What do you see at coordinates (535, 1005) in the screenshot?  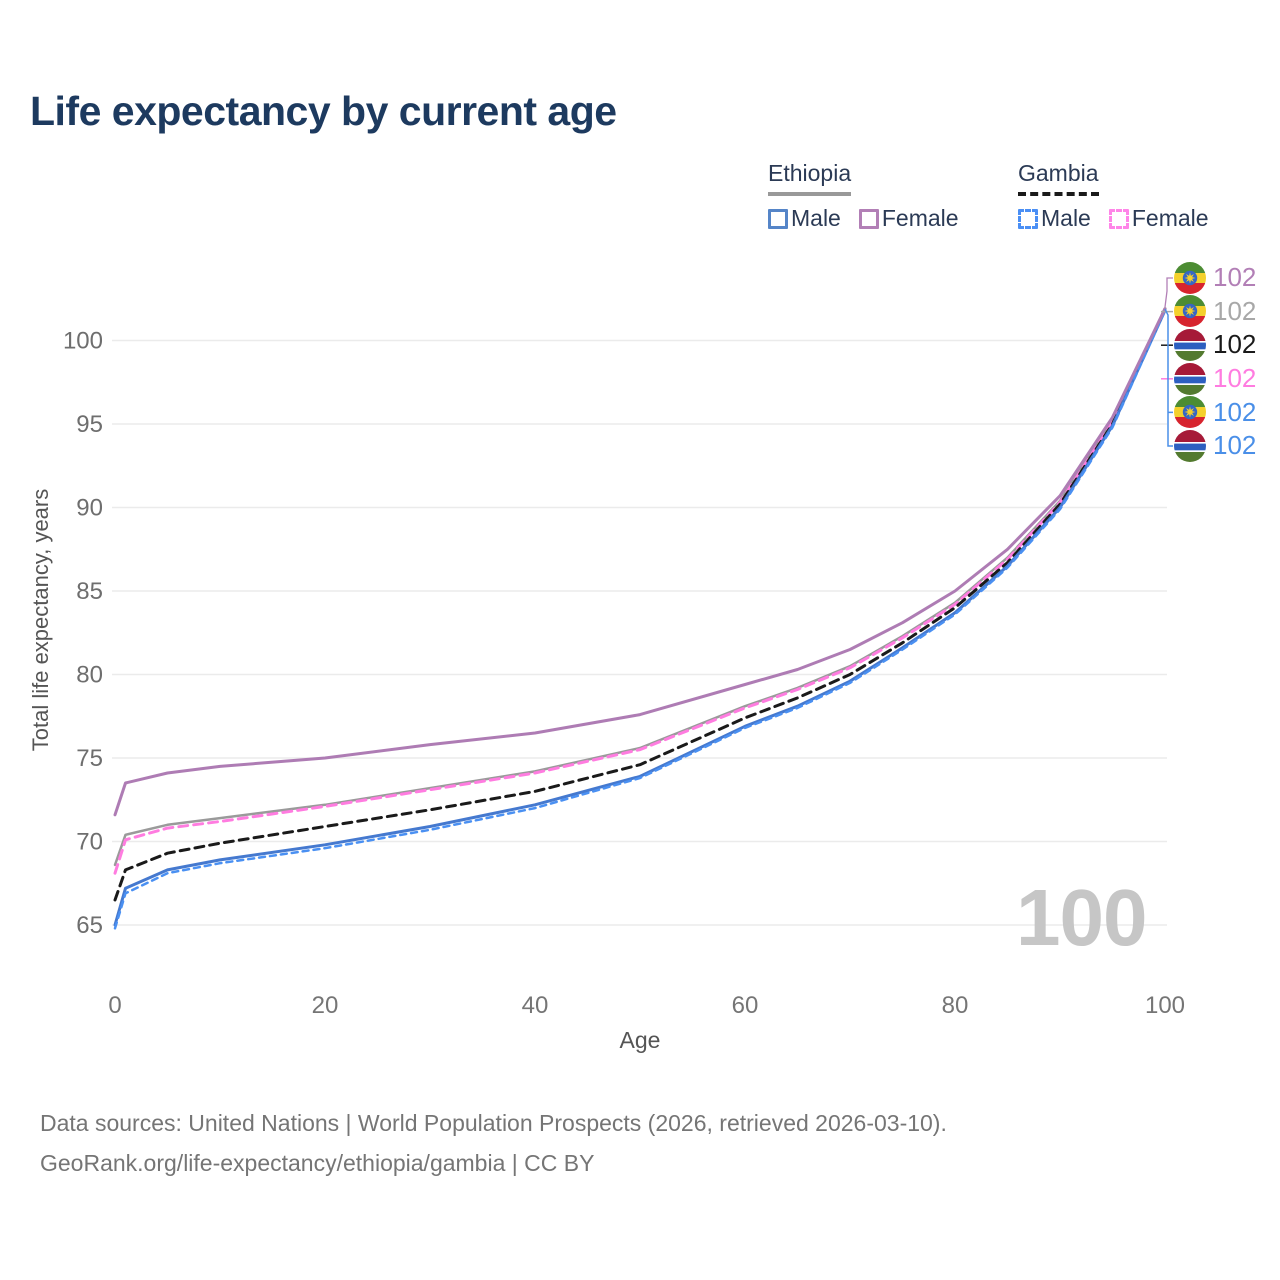 I see `x-tick-label: 40` at bounding box center [535, 1005].